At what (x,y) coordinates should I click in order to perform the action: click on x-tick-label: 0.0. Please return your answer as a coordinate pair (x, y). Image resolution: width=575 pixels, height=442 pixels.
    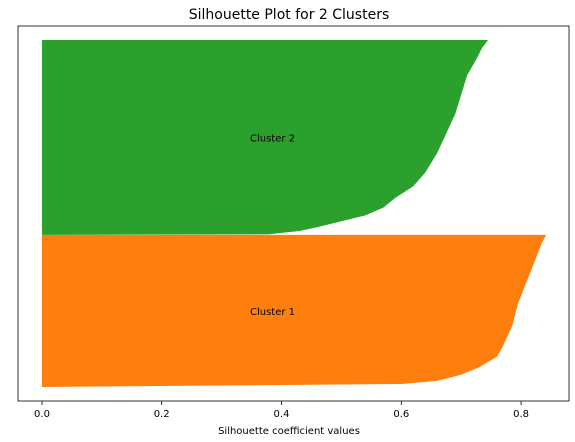
    Looking at the image, I should click on (42, 414).